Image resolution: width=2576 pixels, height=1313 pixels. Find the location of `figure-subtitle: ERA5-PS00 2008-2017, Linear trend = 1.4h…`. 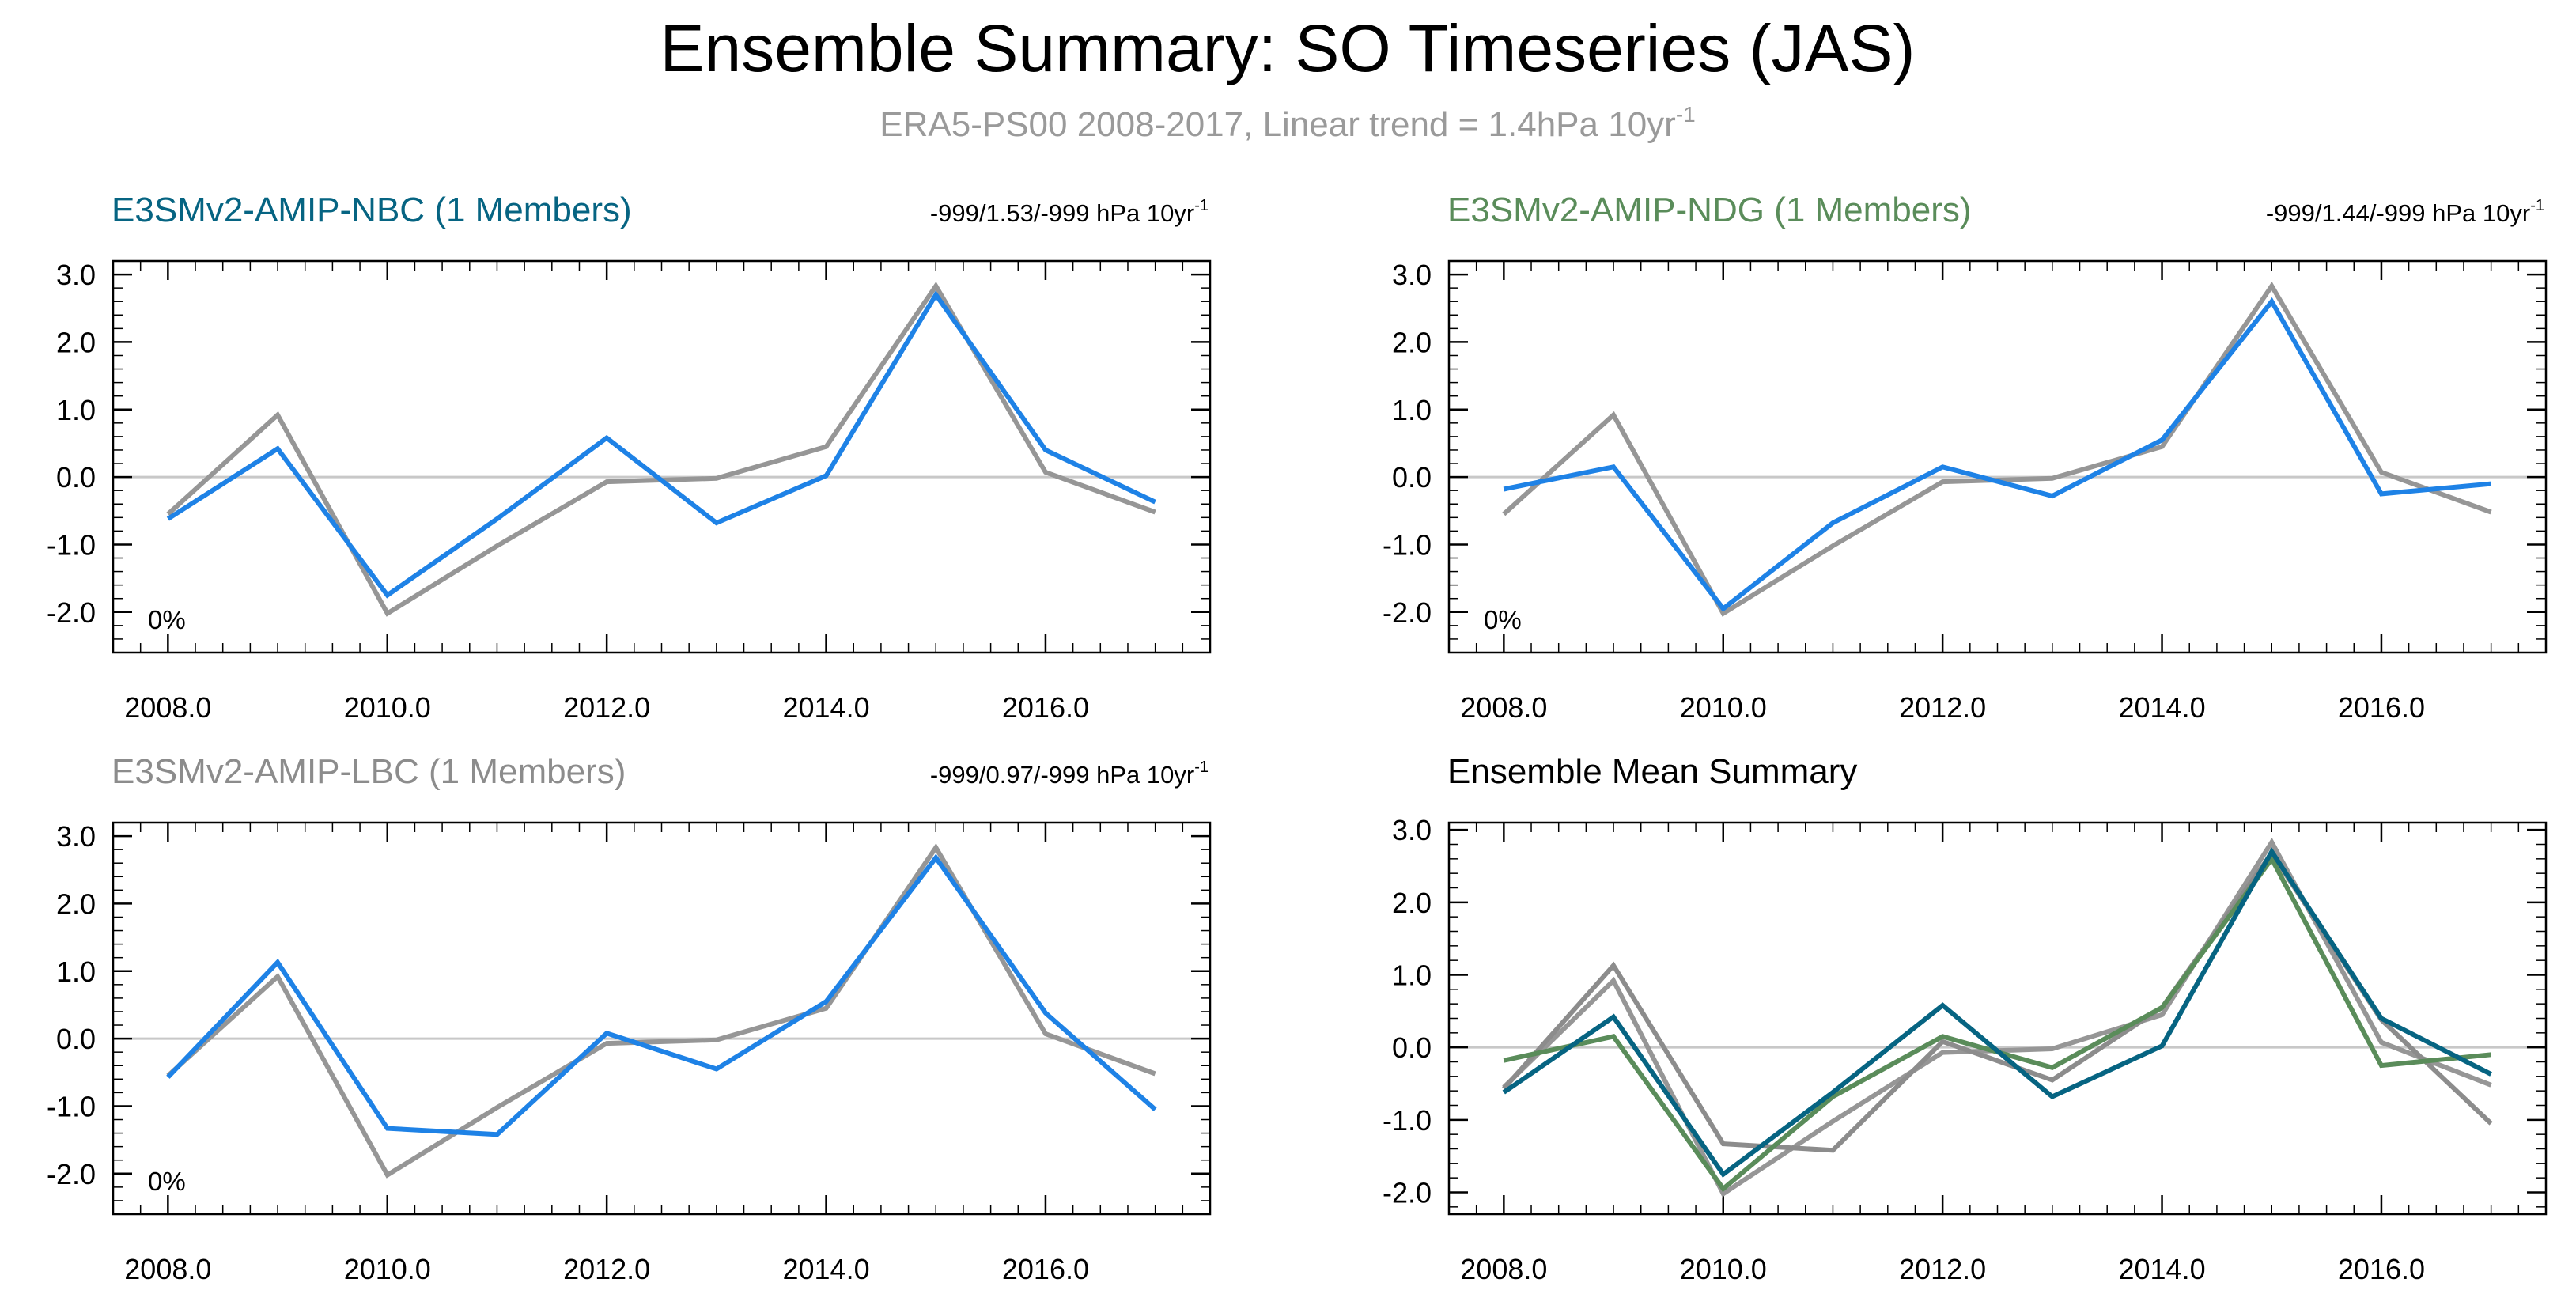

figure-subtitle: ERA5-PS00 2008-2017, Linear trend = 1.4h… is located at coordinates (1287, 123).